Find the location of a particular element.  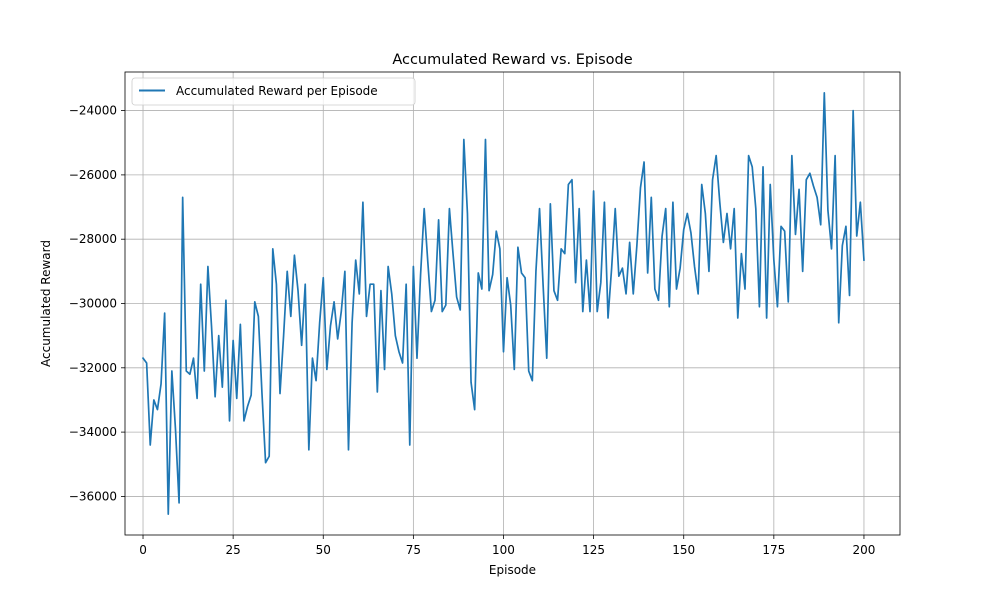

x-tick-label: 25 is located at coordinates (232, 550).